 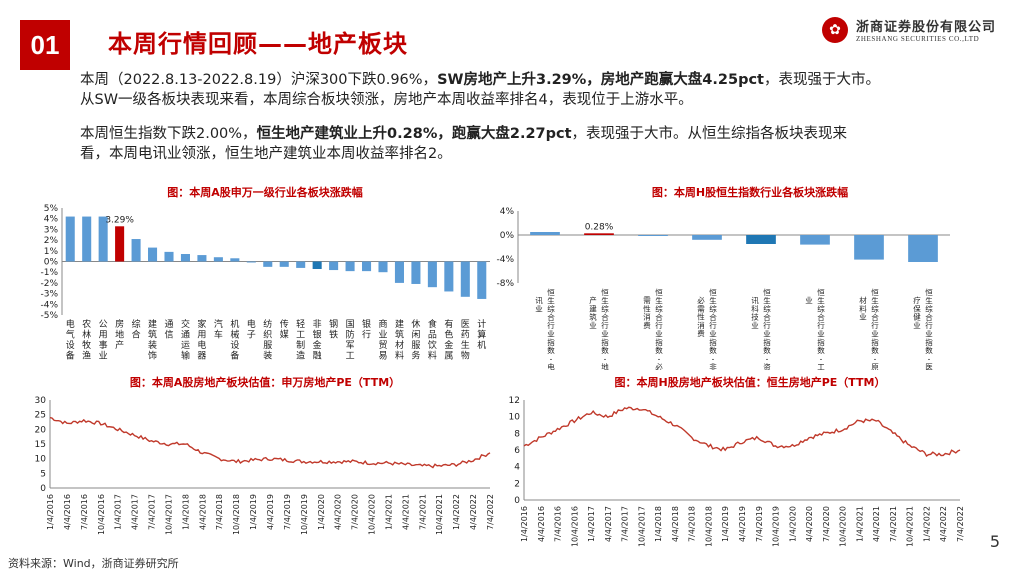 I want to click on bar-有色金属, so click(x=449, y=276).